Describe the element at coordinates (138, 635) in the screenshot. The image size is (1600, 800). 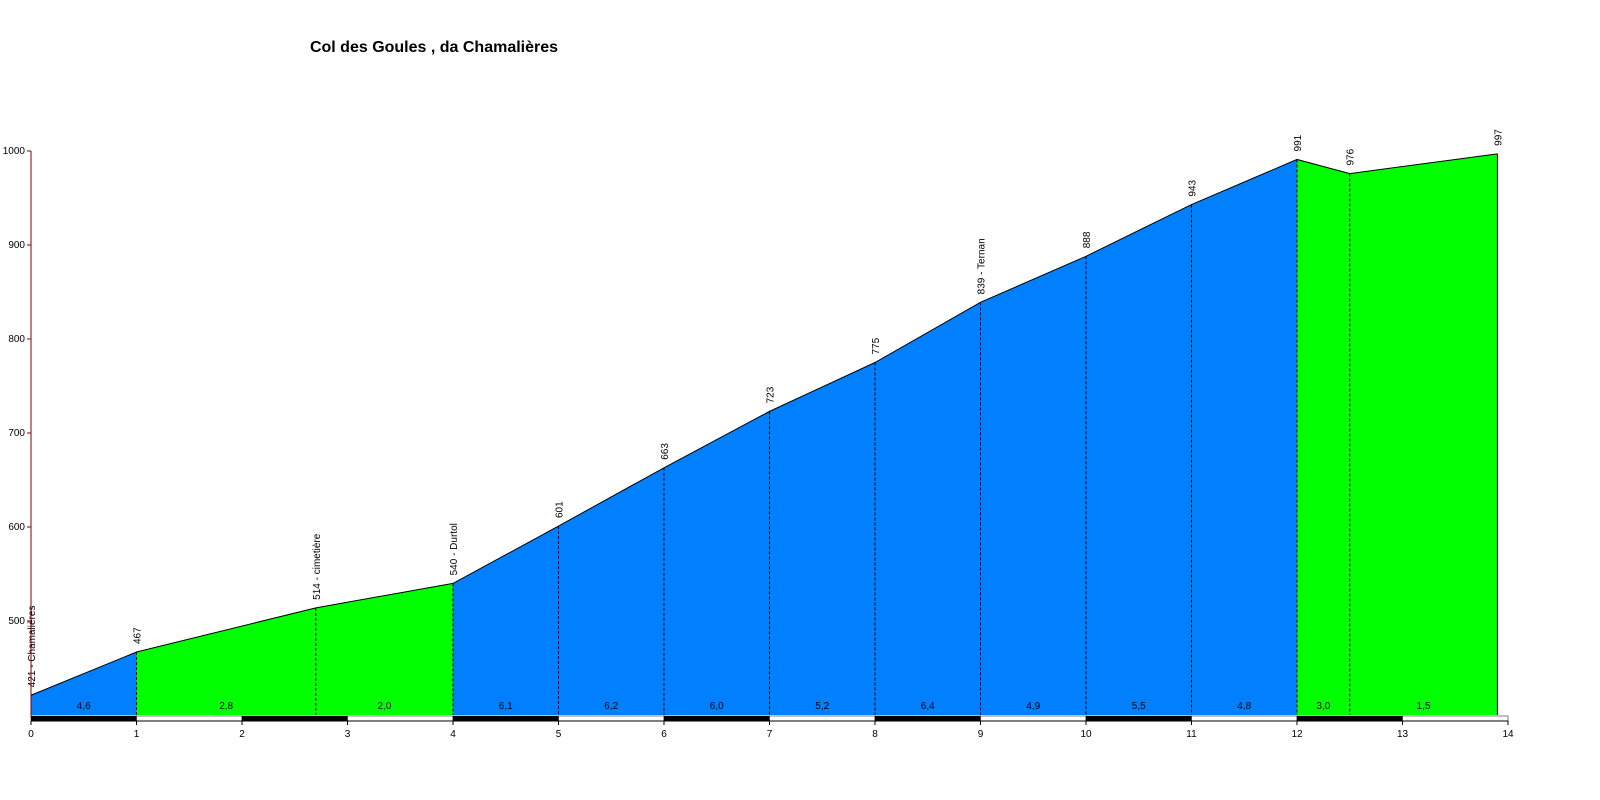
I see `point-label: 467` at that location.